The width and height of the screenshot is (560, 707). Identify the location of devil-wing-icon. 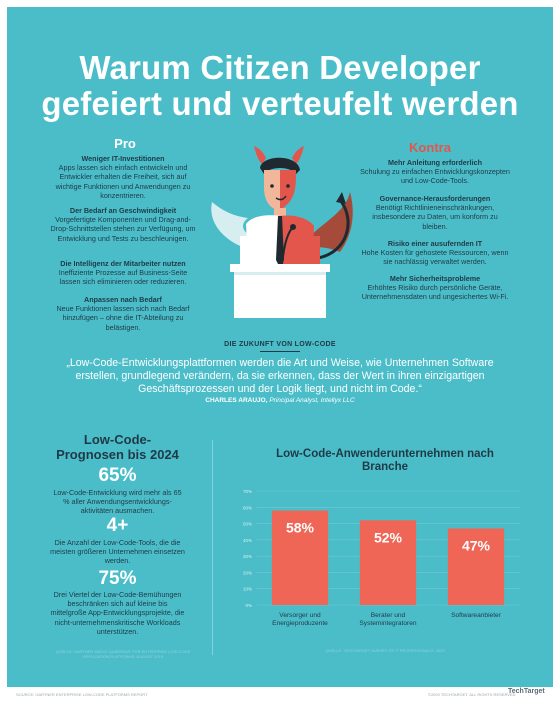
(331, 222).